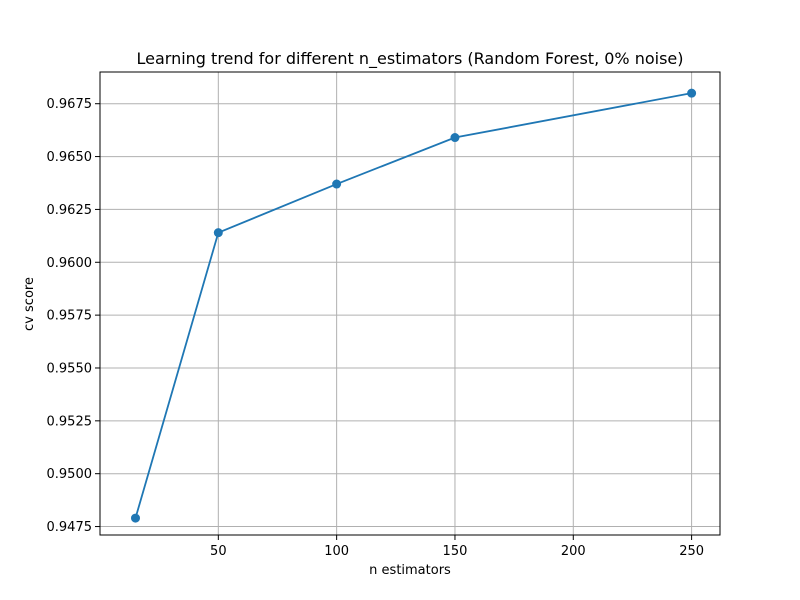 Image resolution: width=800 pixels, height=600 pixels. What do you see at coordinates (70, 263) in the screenshot?
I see `y-tick-label: 0.9600` at bounding box center [70, 263].